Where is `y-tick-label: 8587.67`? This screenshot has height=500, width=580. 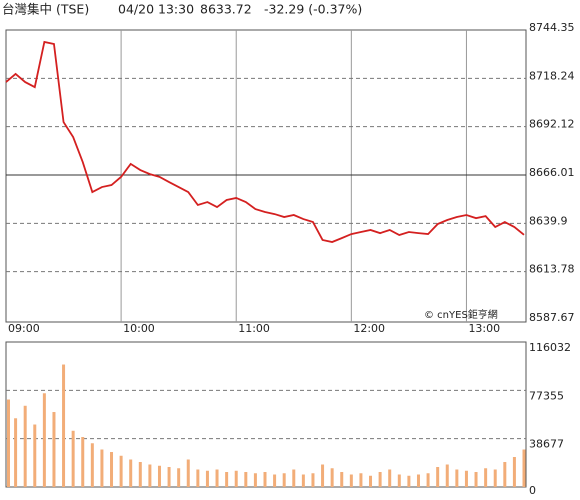 y-tick-label: 8587.67 is located at coordinates (552, 317).